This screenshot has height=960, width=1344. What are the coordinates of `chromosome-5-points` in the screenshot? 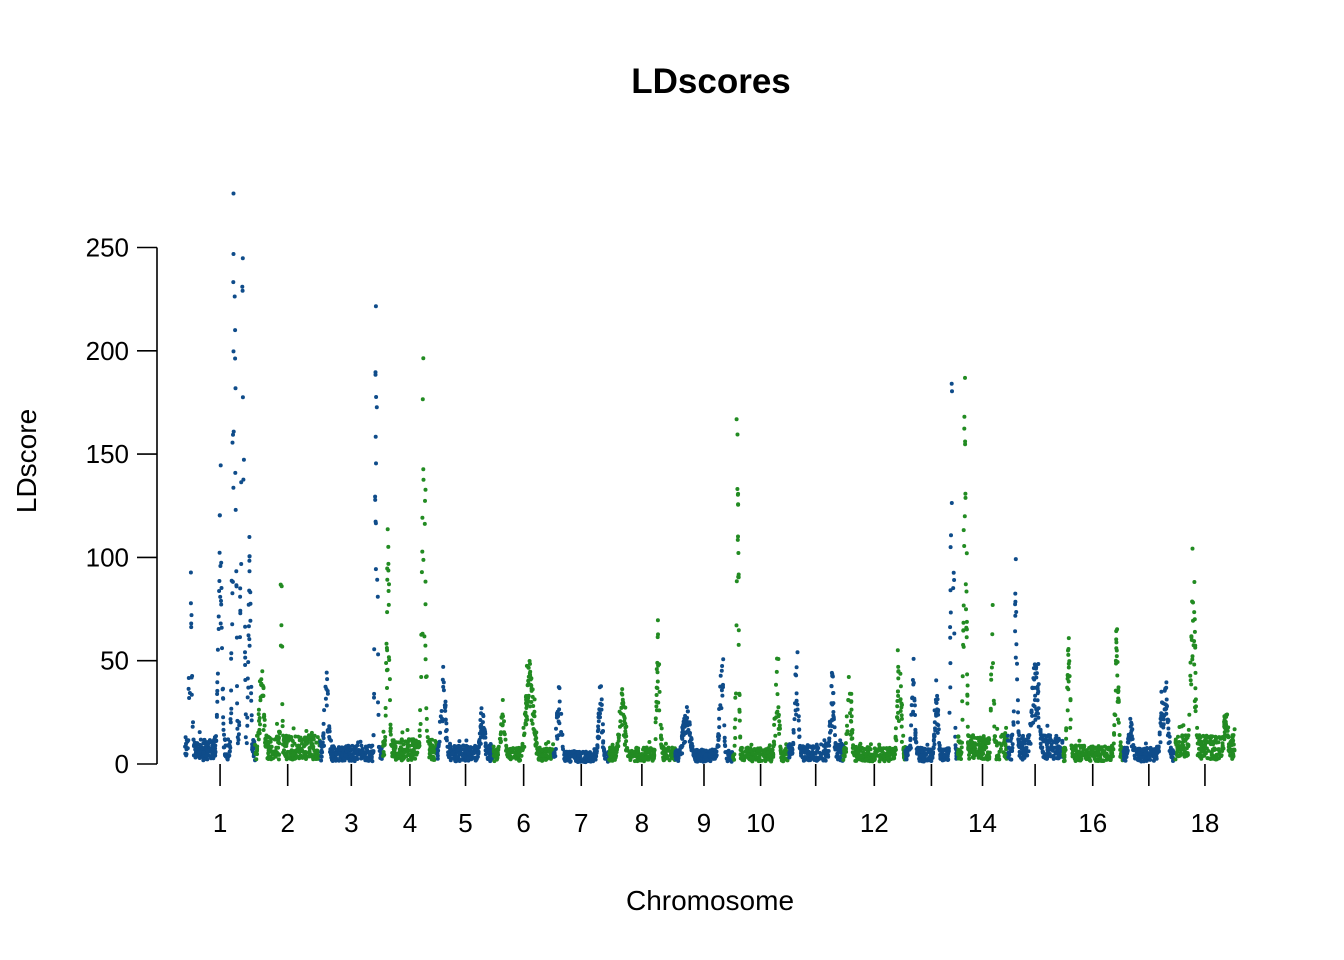 It's located at (465, 714).